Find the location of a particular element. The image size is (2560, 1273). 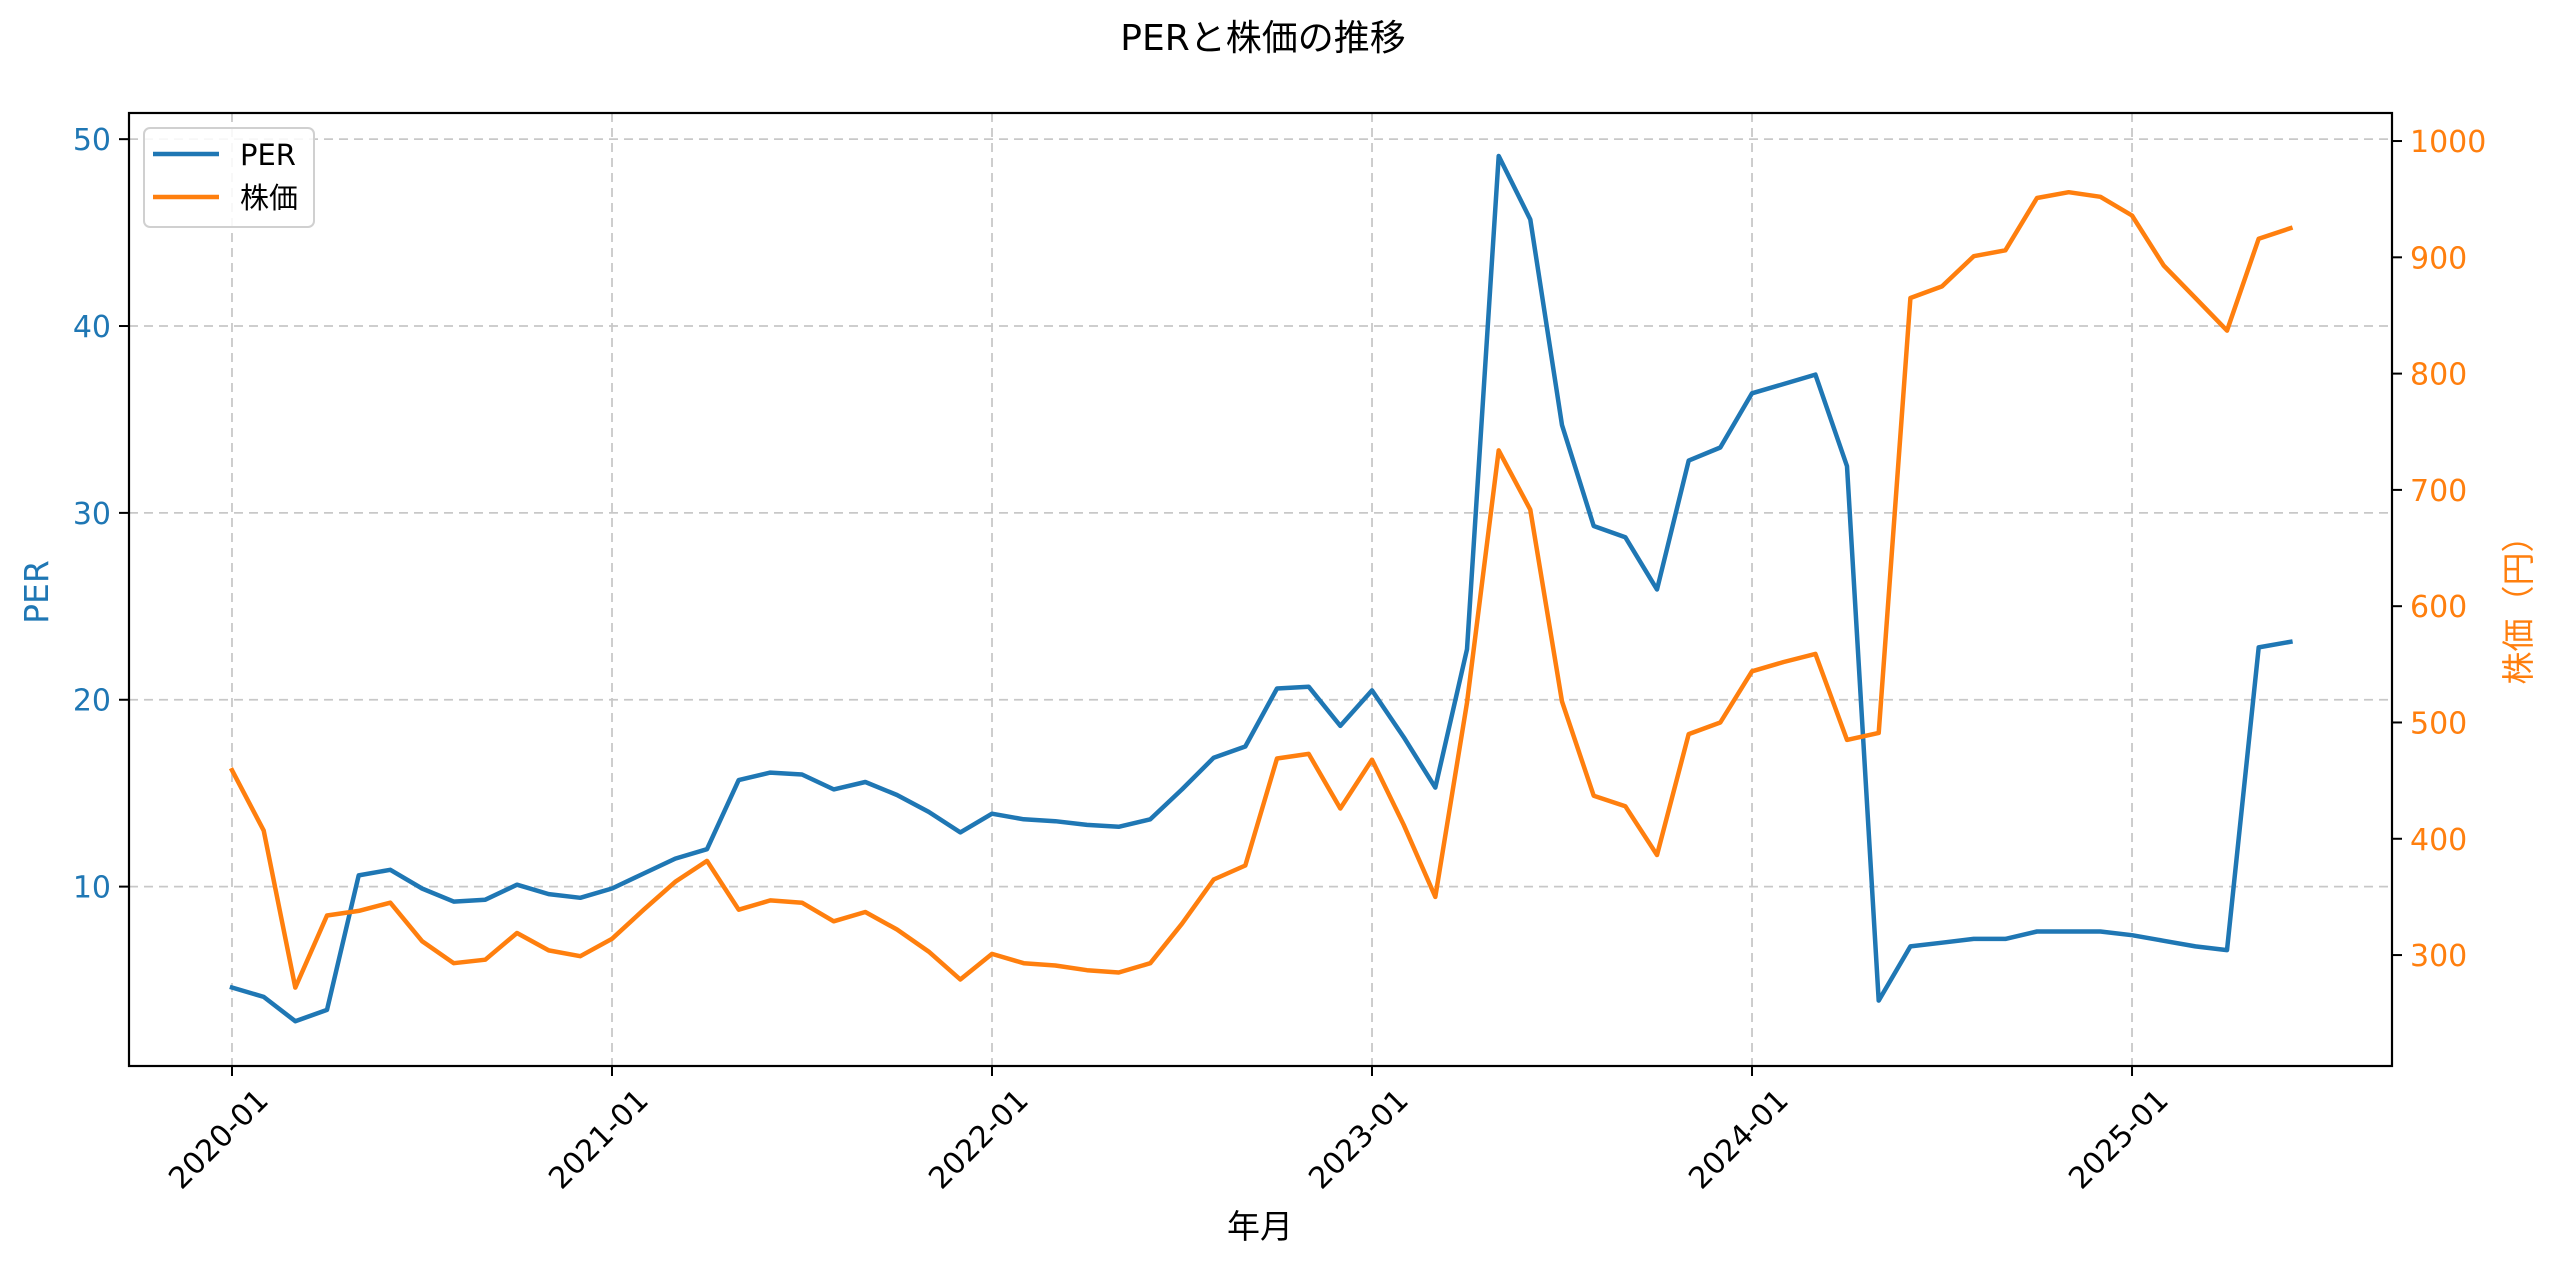

x-axis-label: 年月 is located at coordinates (1260, 1226).